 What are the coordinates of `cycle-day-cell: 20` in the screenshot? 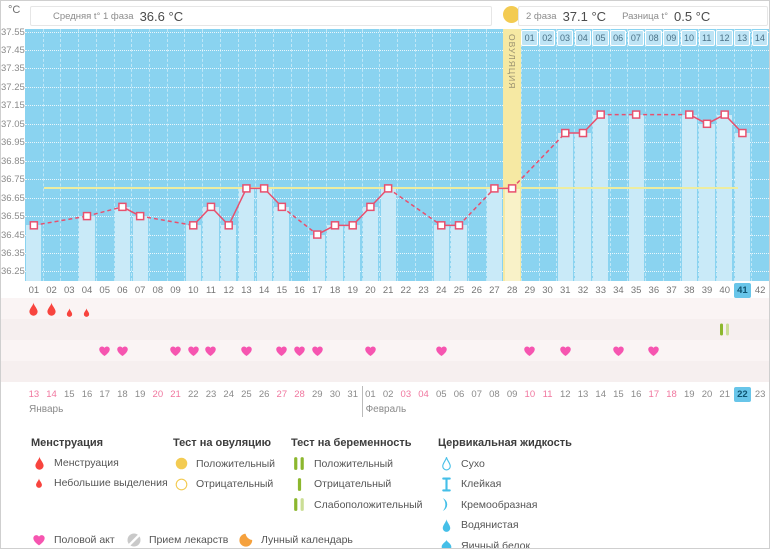 It's located at (370, 290).